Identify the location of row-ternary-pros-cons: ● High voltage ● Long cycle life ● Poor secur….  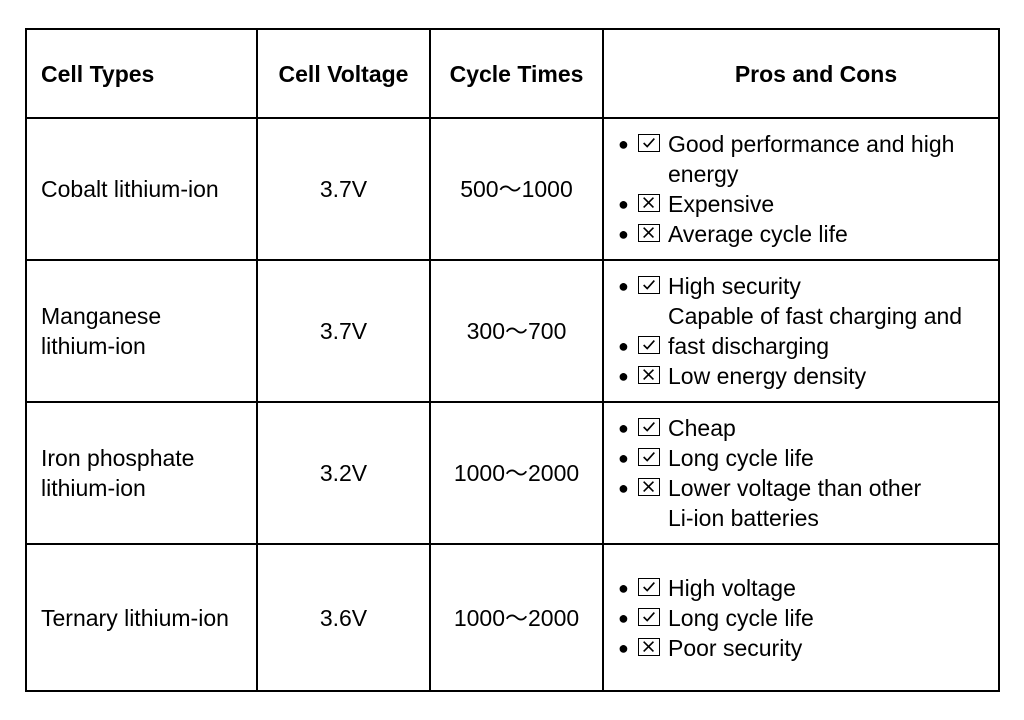
(801, 617).